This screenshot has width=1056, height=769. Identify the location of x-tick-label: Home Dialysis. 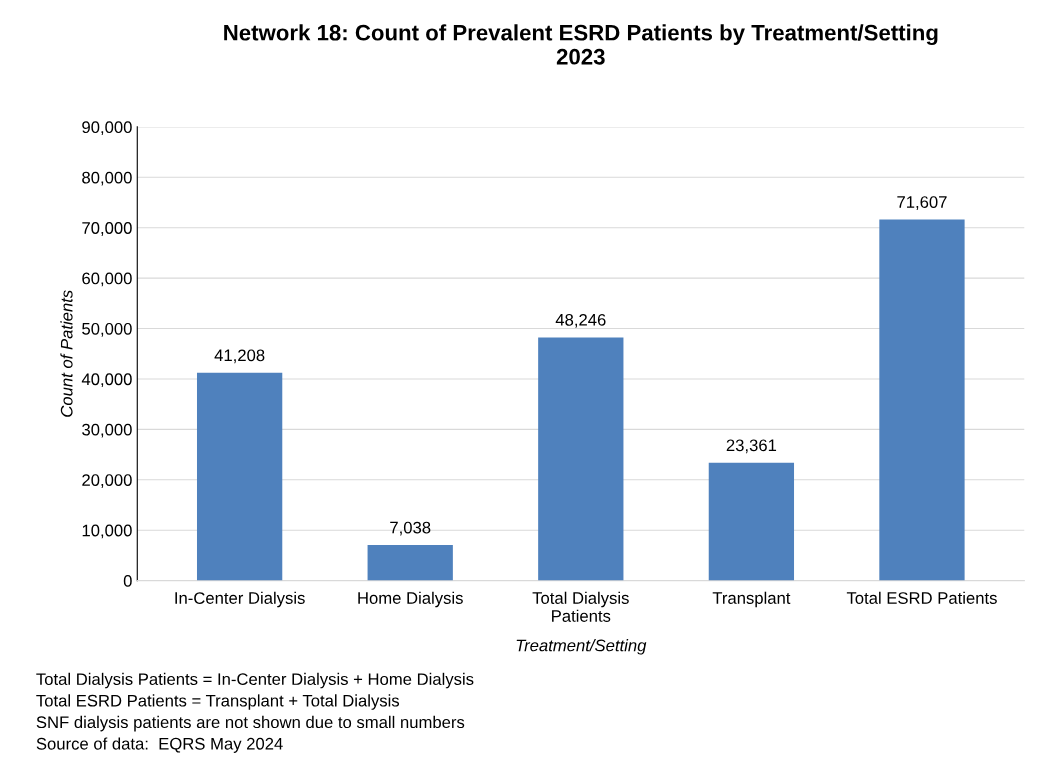
(410, 599).